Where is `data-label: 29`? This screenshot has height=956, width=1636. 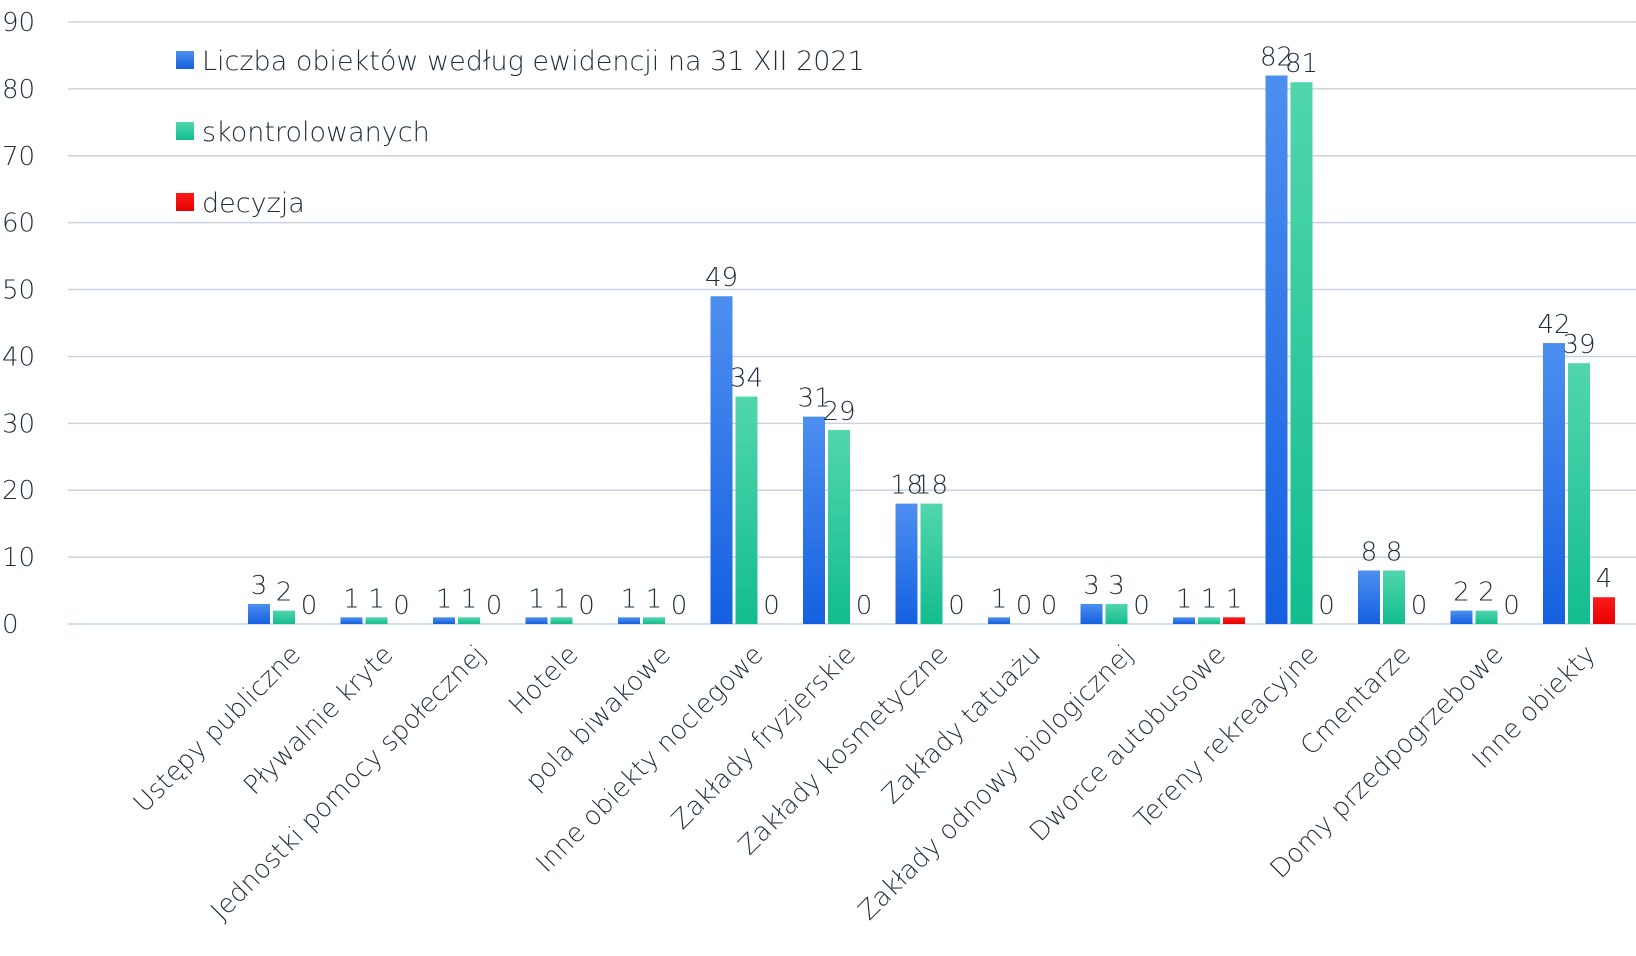 data-label: 29 is located at coordinates (838, 412).